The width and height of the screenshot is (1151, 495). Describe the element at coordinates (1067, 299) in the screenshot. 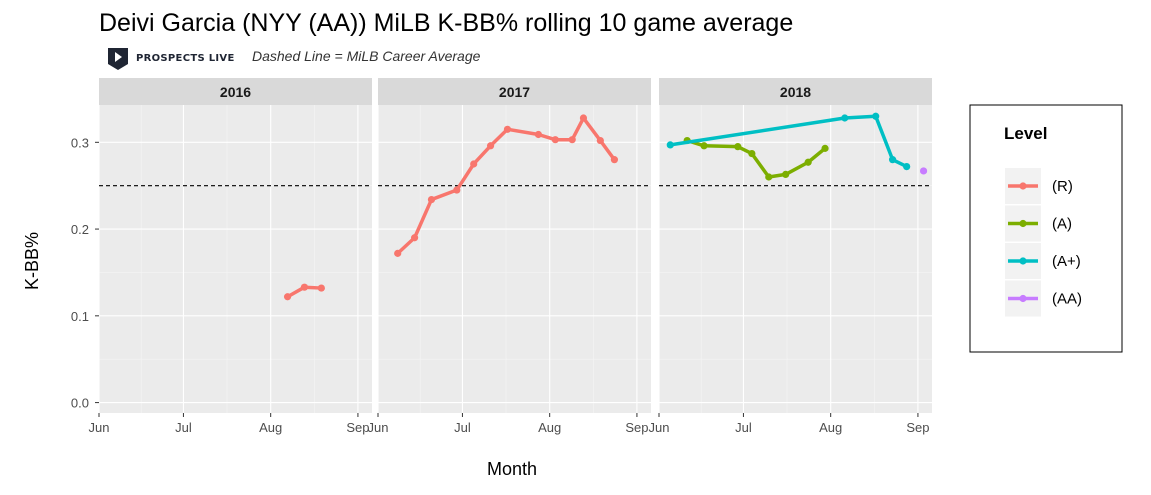

I see `legend-label: (AA)` at that location.